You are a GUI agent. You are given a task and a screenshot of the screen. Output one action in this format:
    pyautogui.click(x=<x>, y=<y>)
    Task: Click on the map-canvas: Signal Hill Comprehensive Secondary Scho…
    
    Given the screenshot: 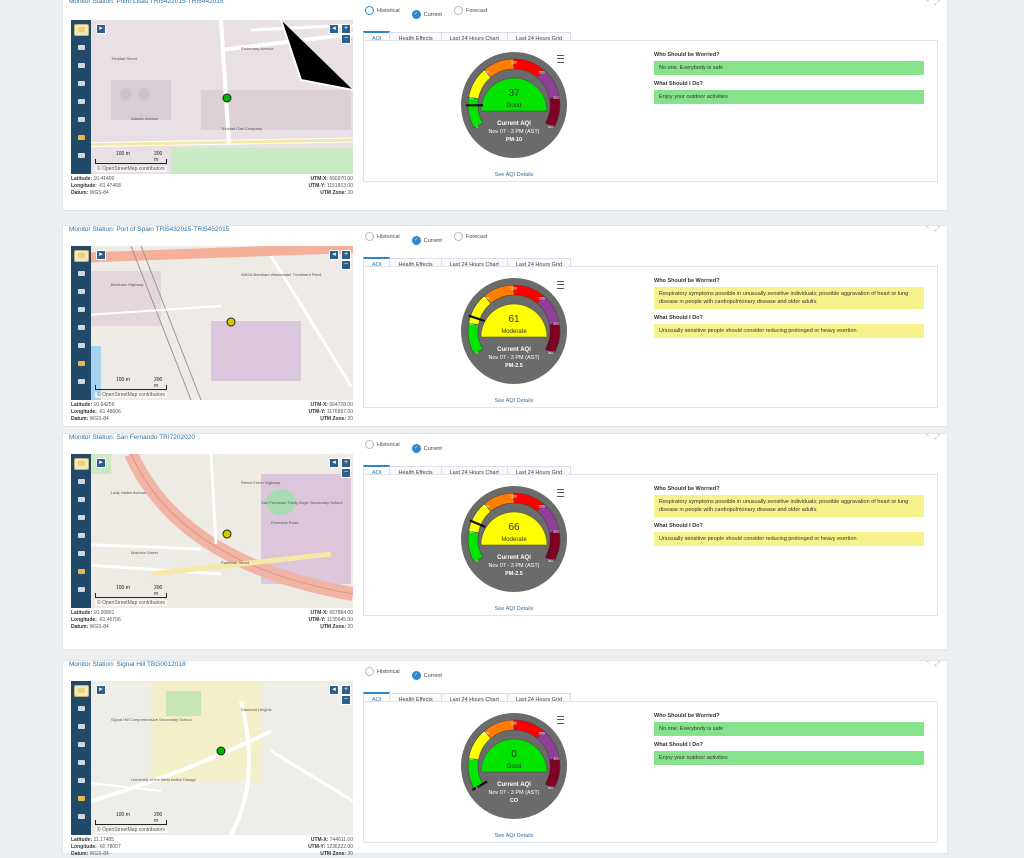 What is the action you would take?
    pyautogui.click(x=212, y=758)
    